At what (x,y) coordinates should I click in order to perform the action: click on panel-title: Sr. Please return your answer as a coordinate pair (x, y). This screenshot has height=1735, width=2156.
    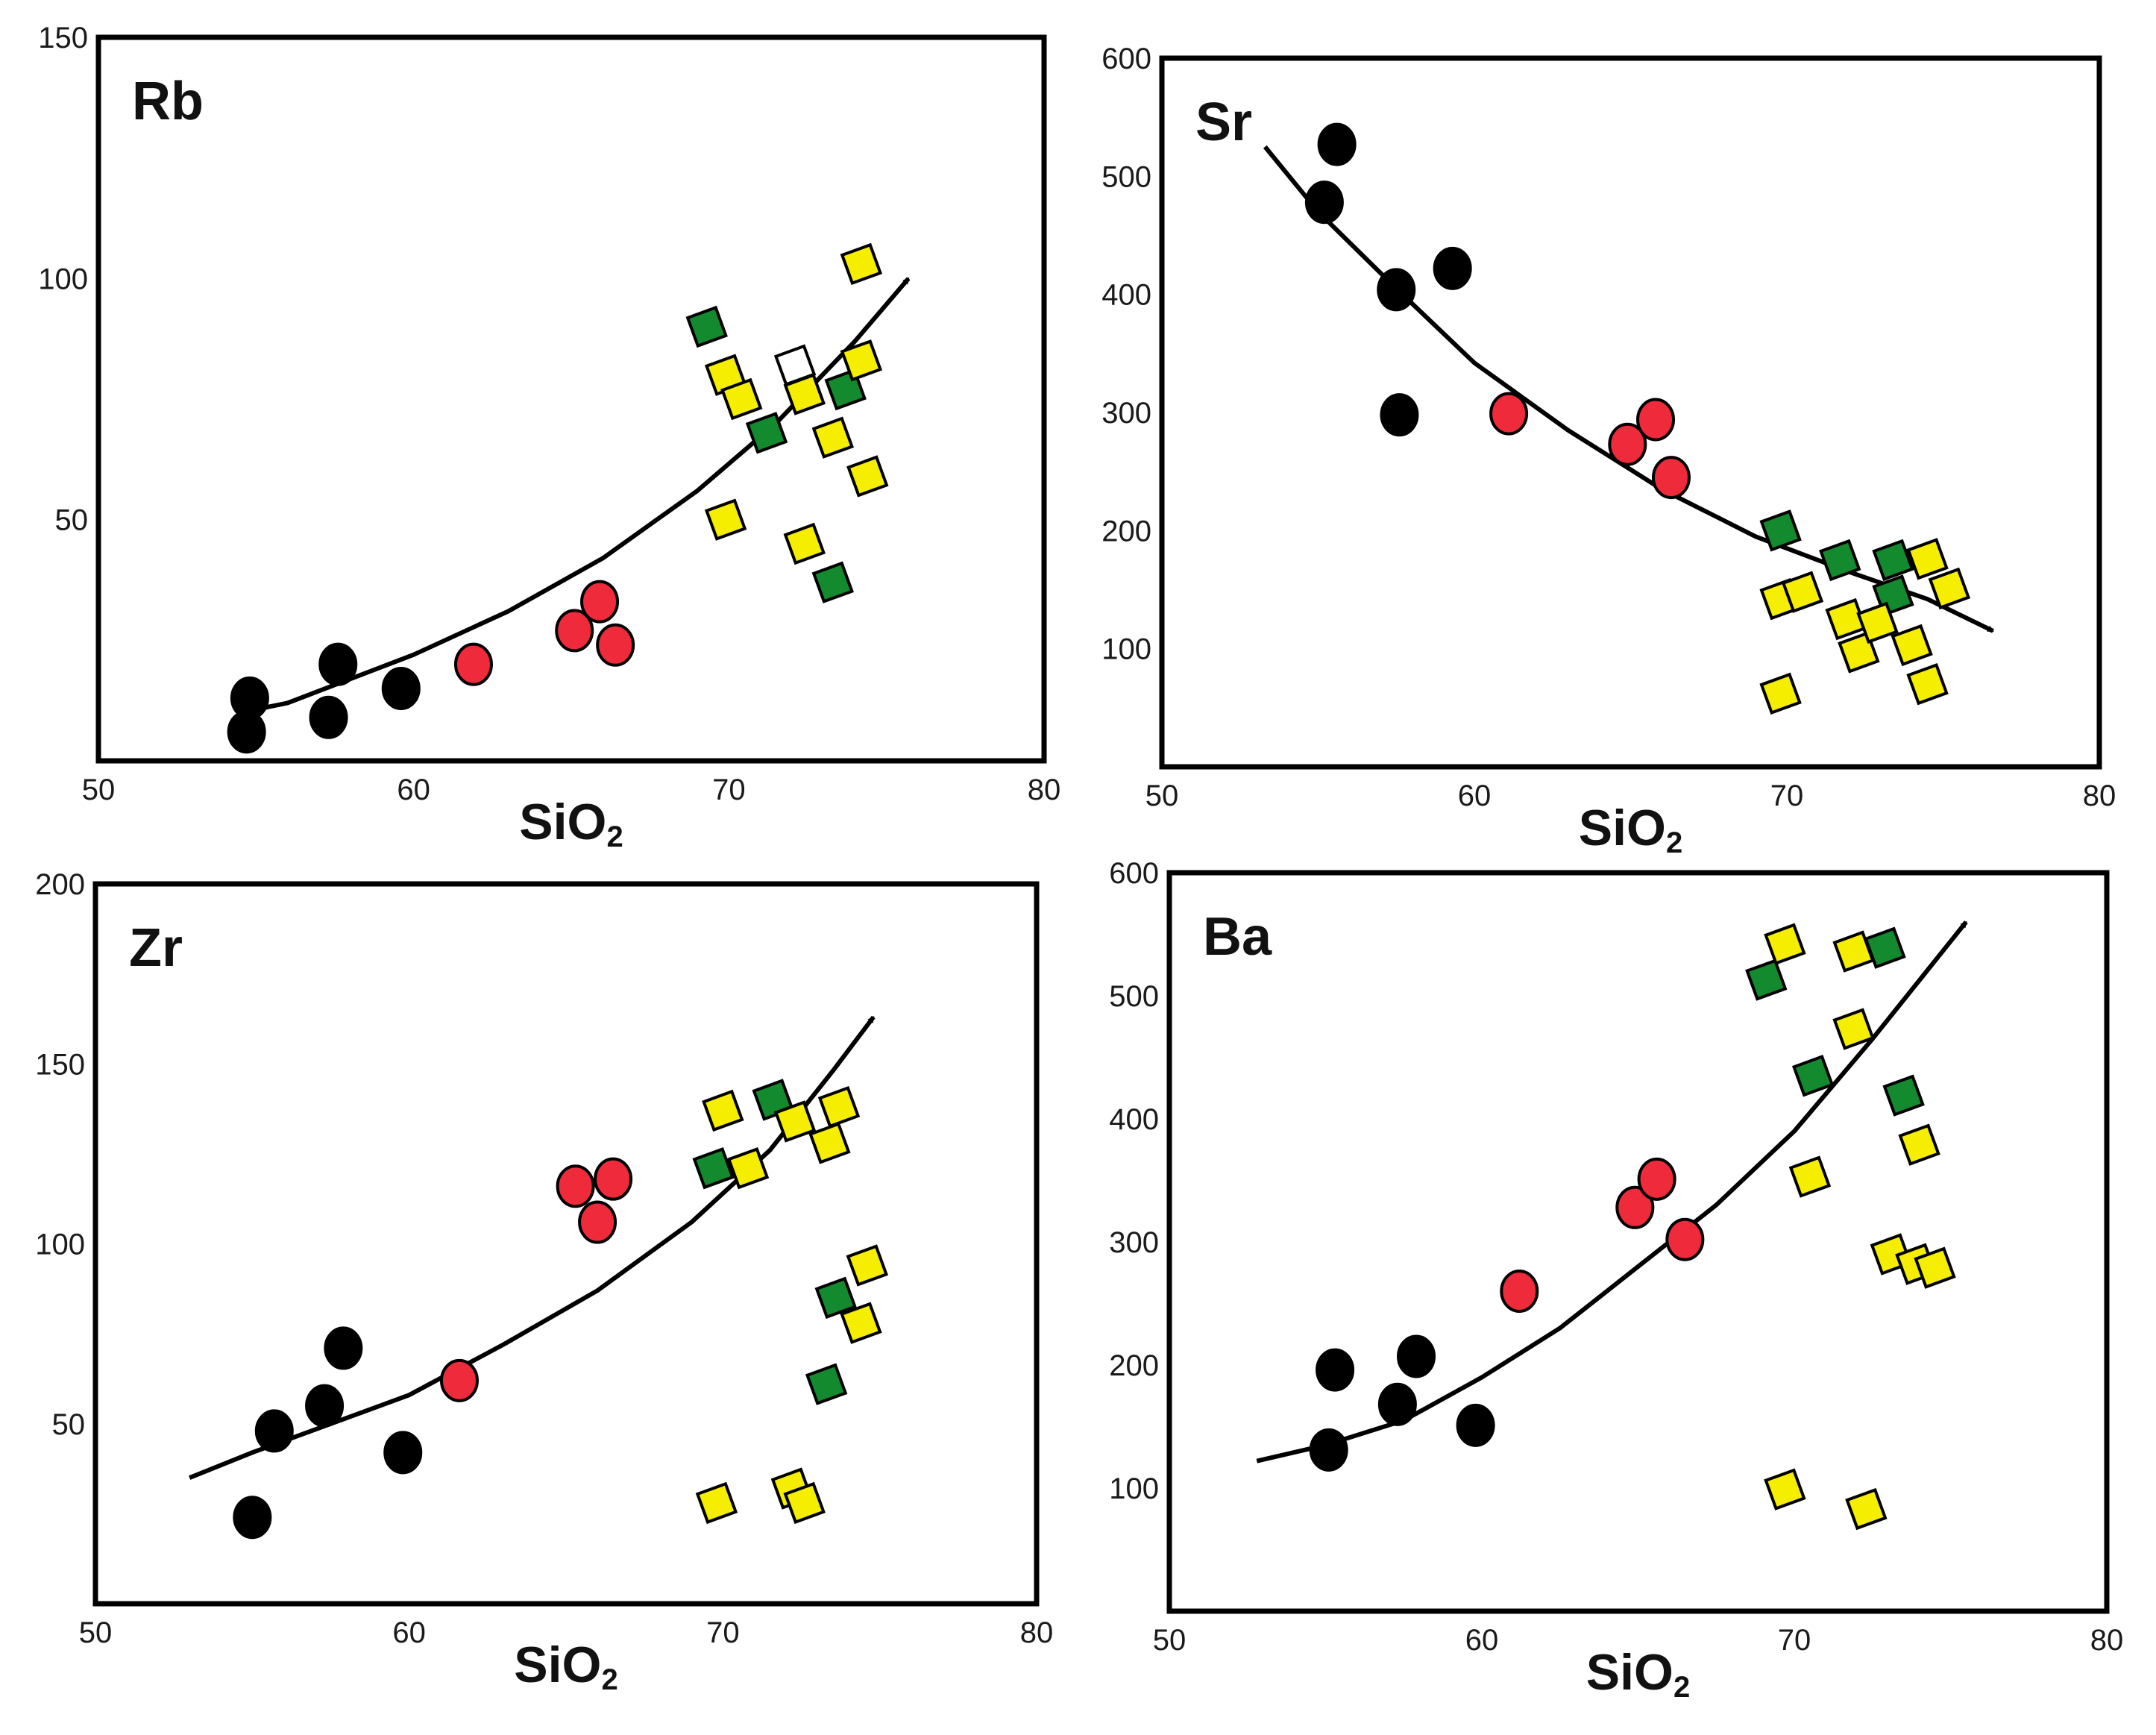
    Looking at the image, I should click on (1223, 122).